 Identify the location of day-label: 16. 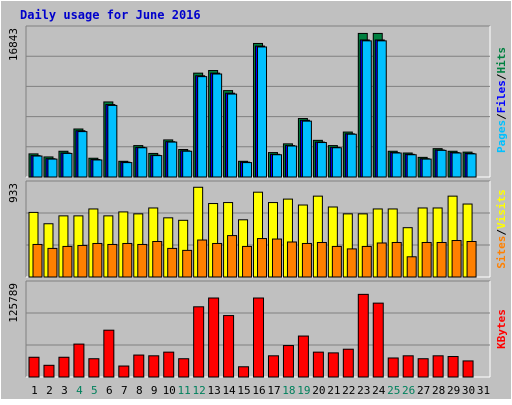
(258, 390).